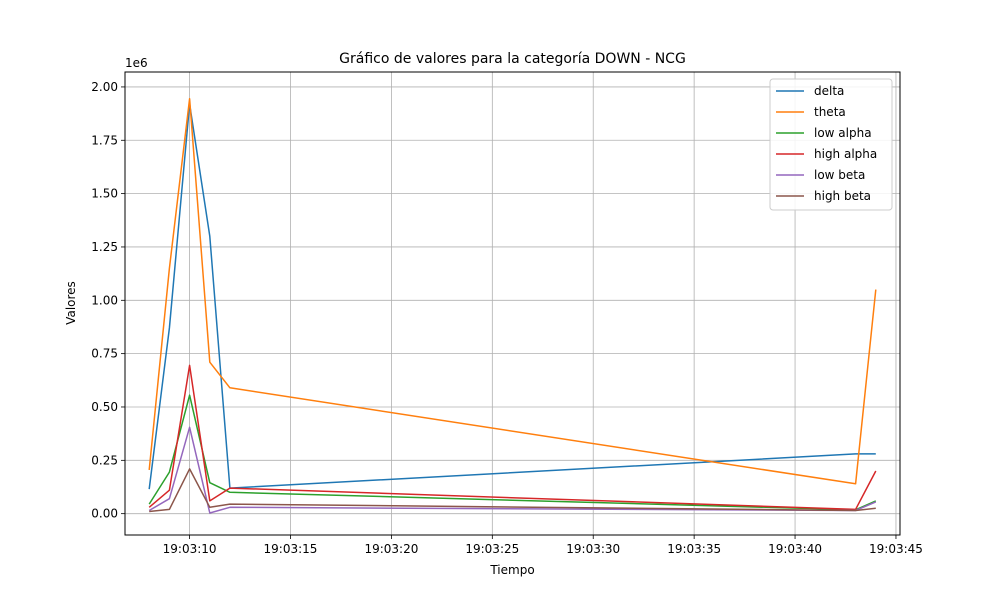 The width and height of the screenshot is (1000, 600). What do you see at coordinates (104, 247) in the screenshot?
I see `y-tick-label: 1.25` at bounding box center [104, 247].